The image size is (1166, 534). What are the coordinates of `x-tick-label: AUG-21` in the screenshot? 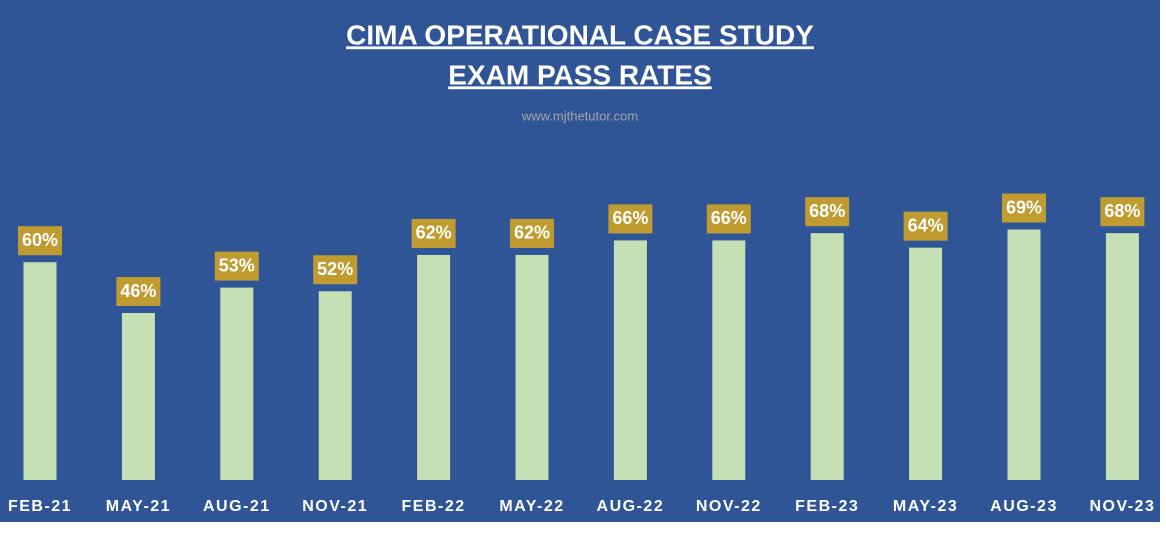 It's located at (237, 506).